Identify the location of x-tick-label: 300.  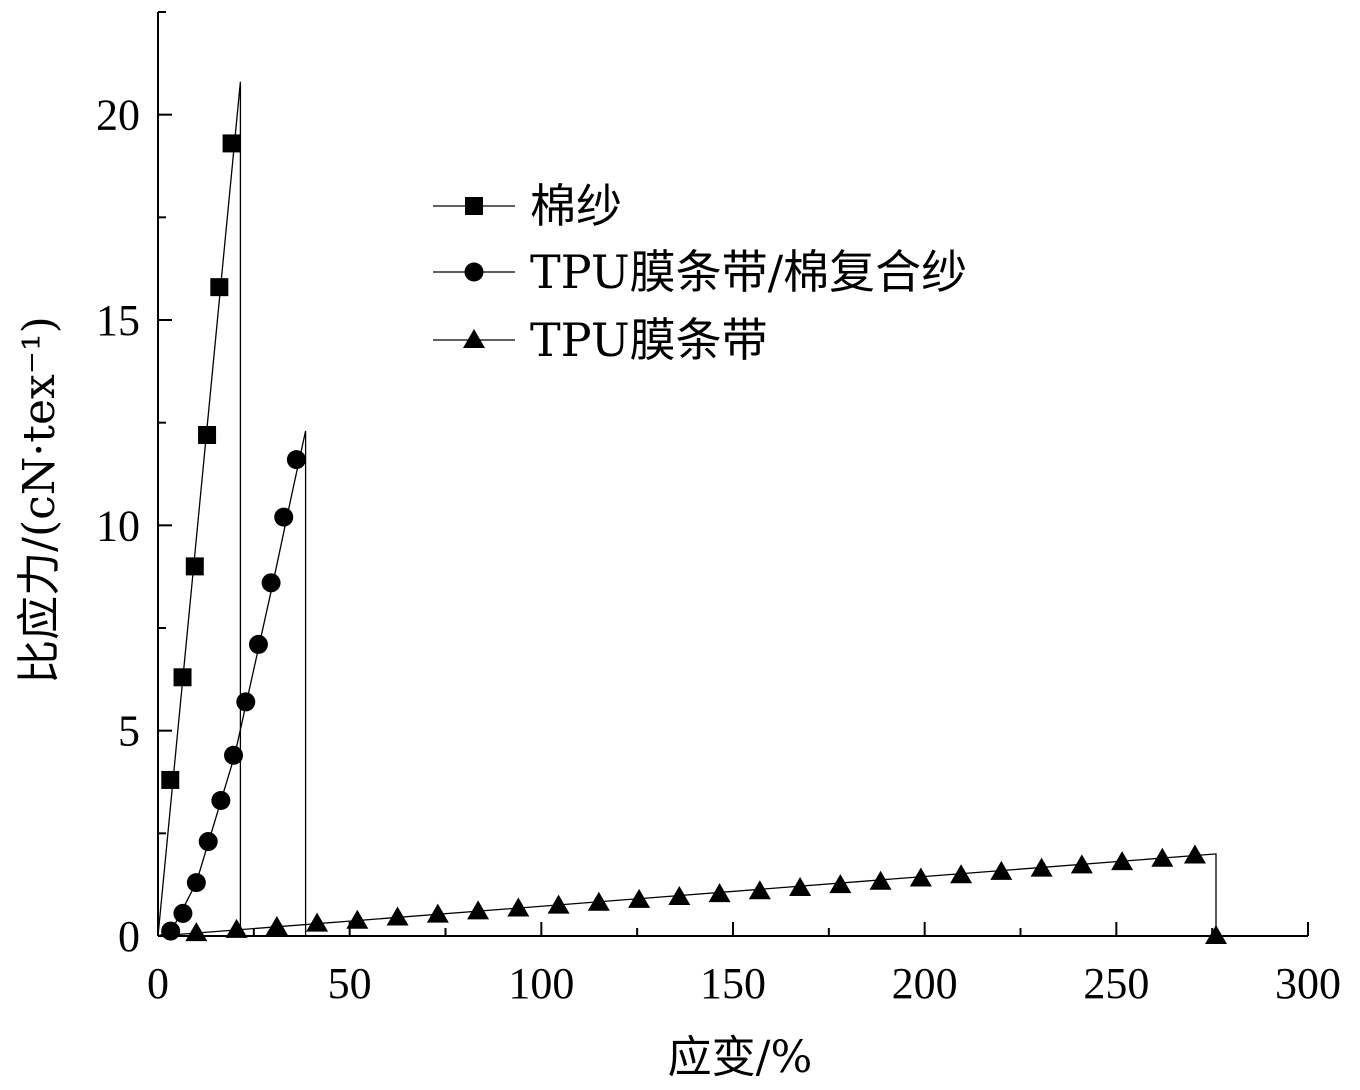
(1308, 983).